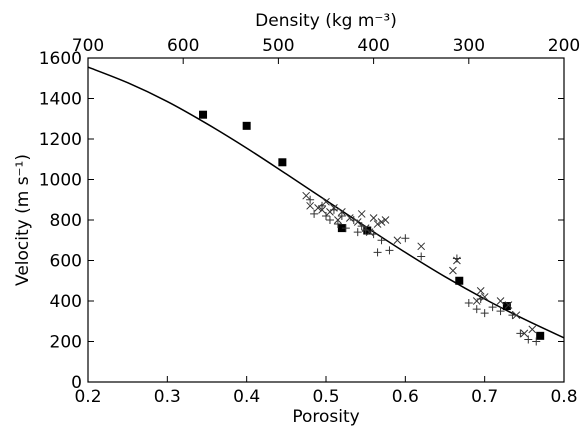 The width and height of the screenshot is (581, 430). What do you see at coordinates (60, 100) in the screenshot?
I see `y-tick-label: 1400` at bounding box center [60, 100].